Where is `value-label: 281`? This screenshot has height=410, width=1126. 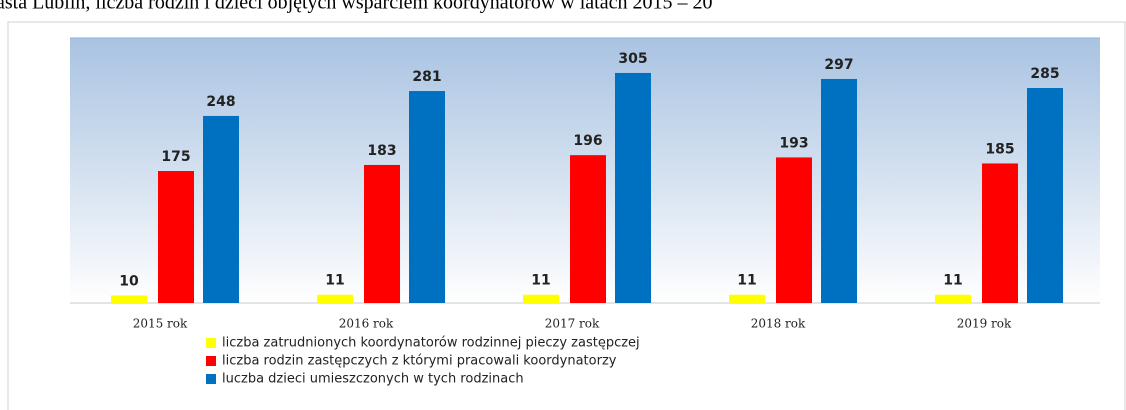 value-label: 281 is located at coordinates (426, 77).